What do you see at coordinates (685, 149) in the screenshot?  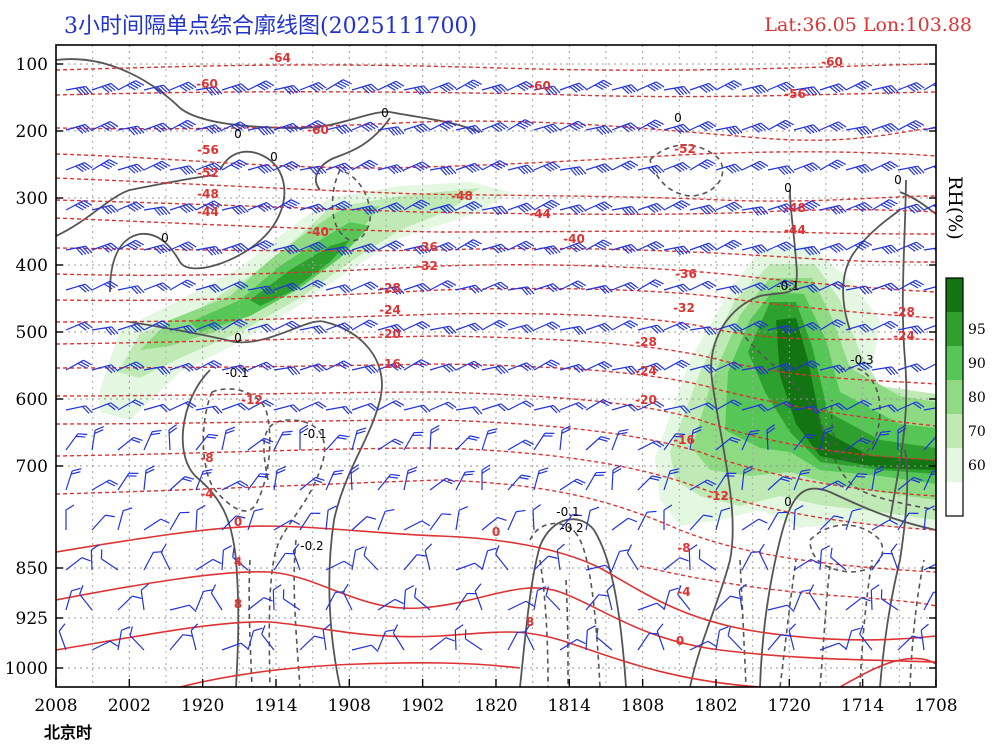 I see `temp-label: -52` at bounding box center [685, 149].